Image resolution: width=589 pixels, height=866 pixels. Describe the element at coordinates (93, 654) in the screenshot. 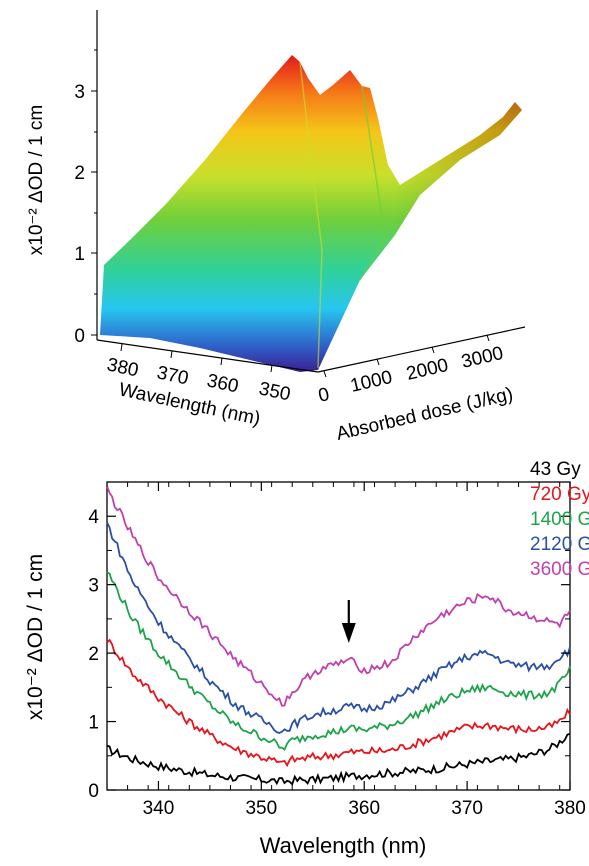

I see `y-tick-label: 2` at that location.